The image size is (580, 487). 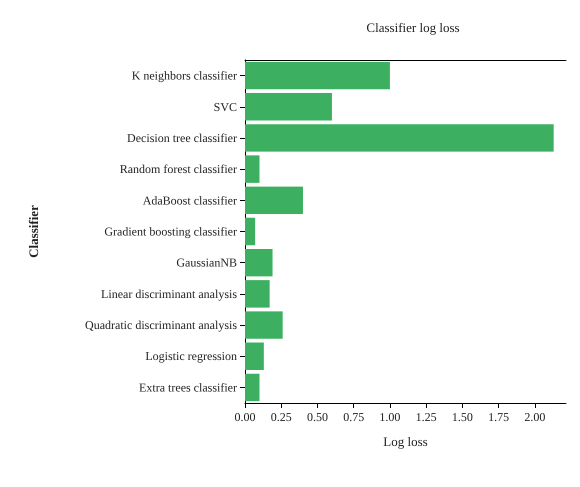 I want to click on x-tick-label: 1.25, so click(x=426, y=417).